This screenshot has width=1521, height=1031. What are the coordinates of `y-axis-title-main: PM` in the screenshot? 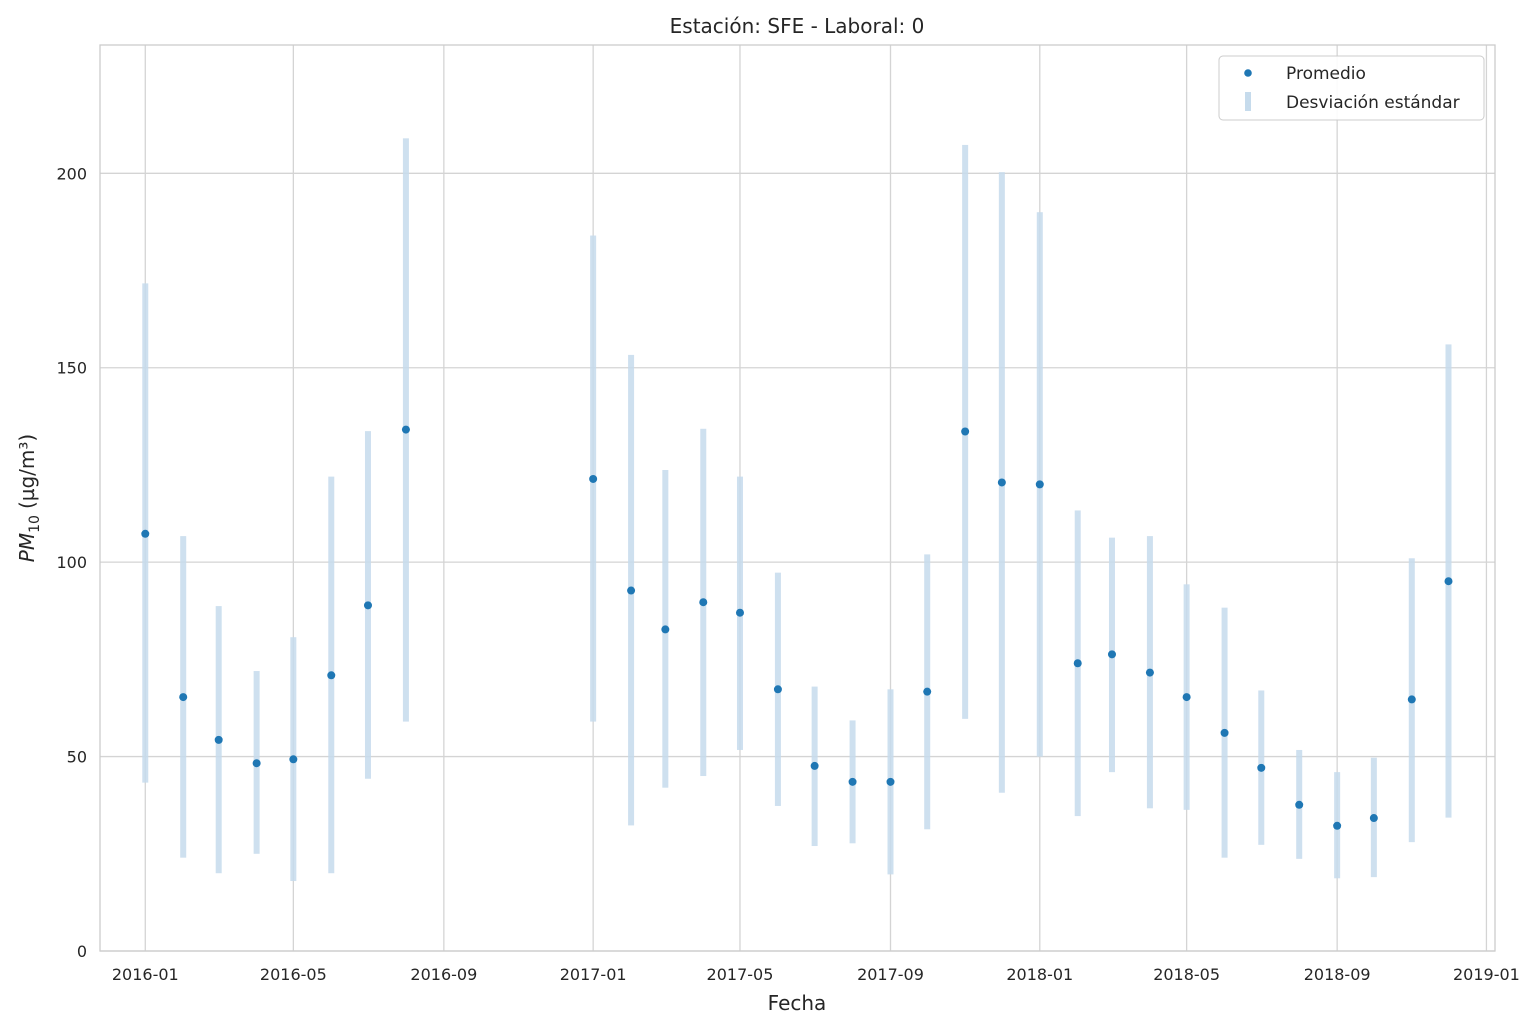 It's located at (27, 547).